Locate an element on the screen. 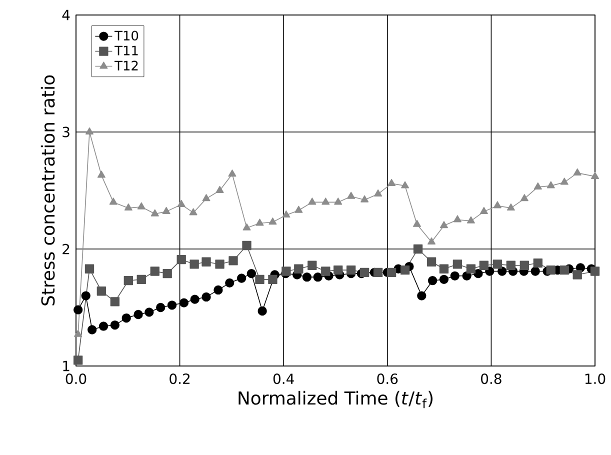 This screenshot has height=455, width=611. x-tick-label: 0.0 is located at coordinates (76, 379).